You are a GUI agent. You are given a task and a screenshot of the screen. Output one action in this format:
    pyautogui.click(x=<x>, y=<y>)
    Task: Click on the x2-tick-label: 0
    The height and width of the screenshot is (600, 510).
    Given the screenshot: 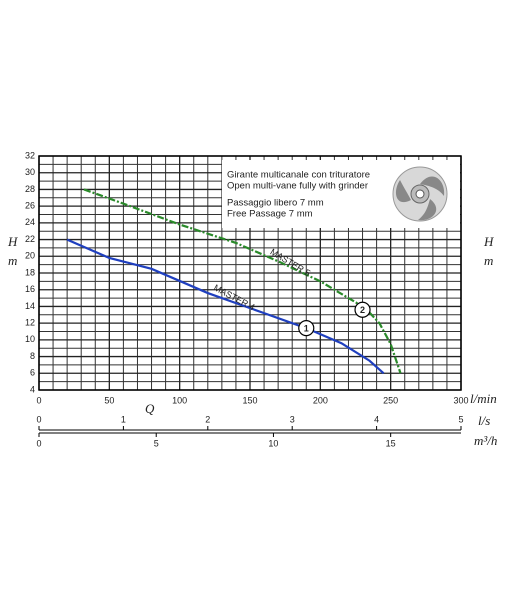 What is the action you would take?
    pyautogui.click(x=38, y=419)
    